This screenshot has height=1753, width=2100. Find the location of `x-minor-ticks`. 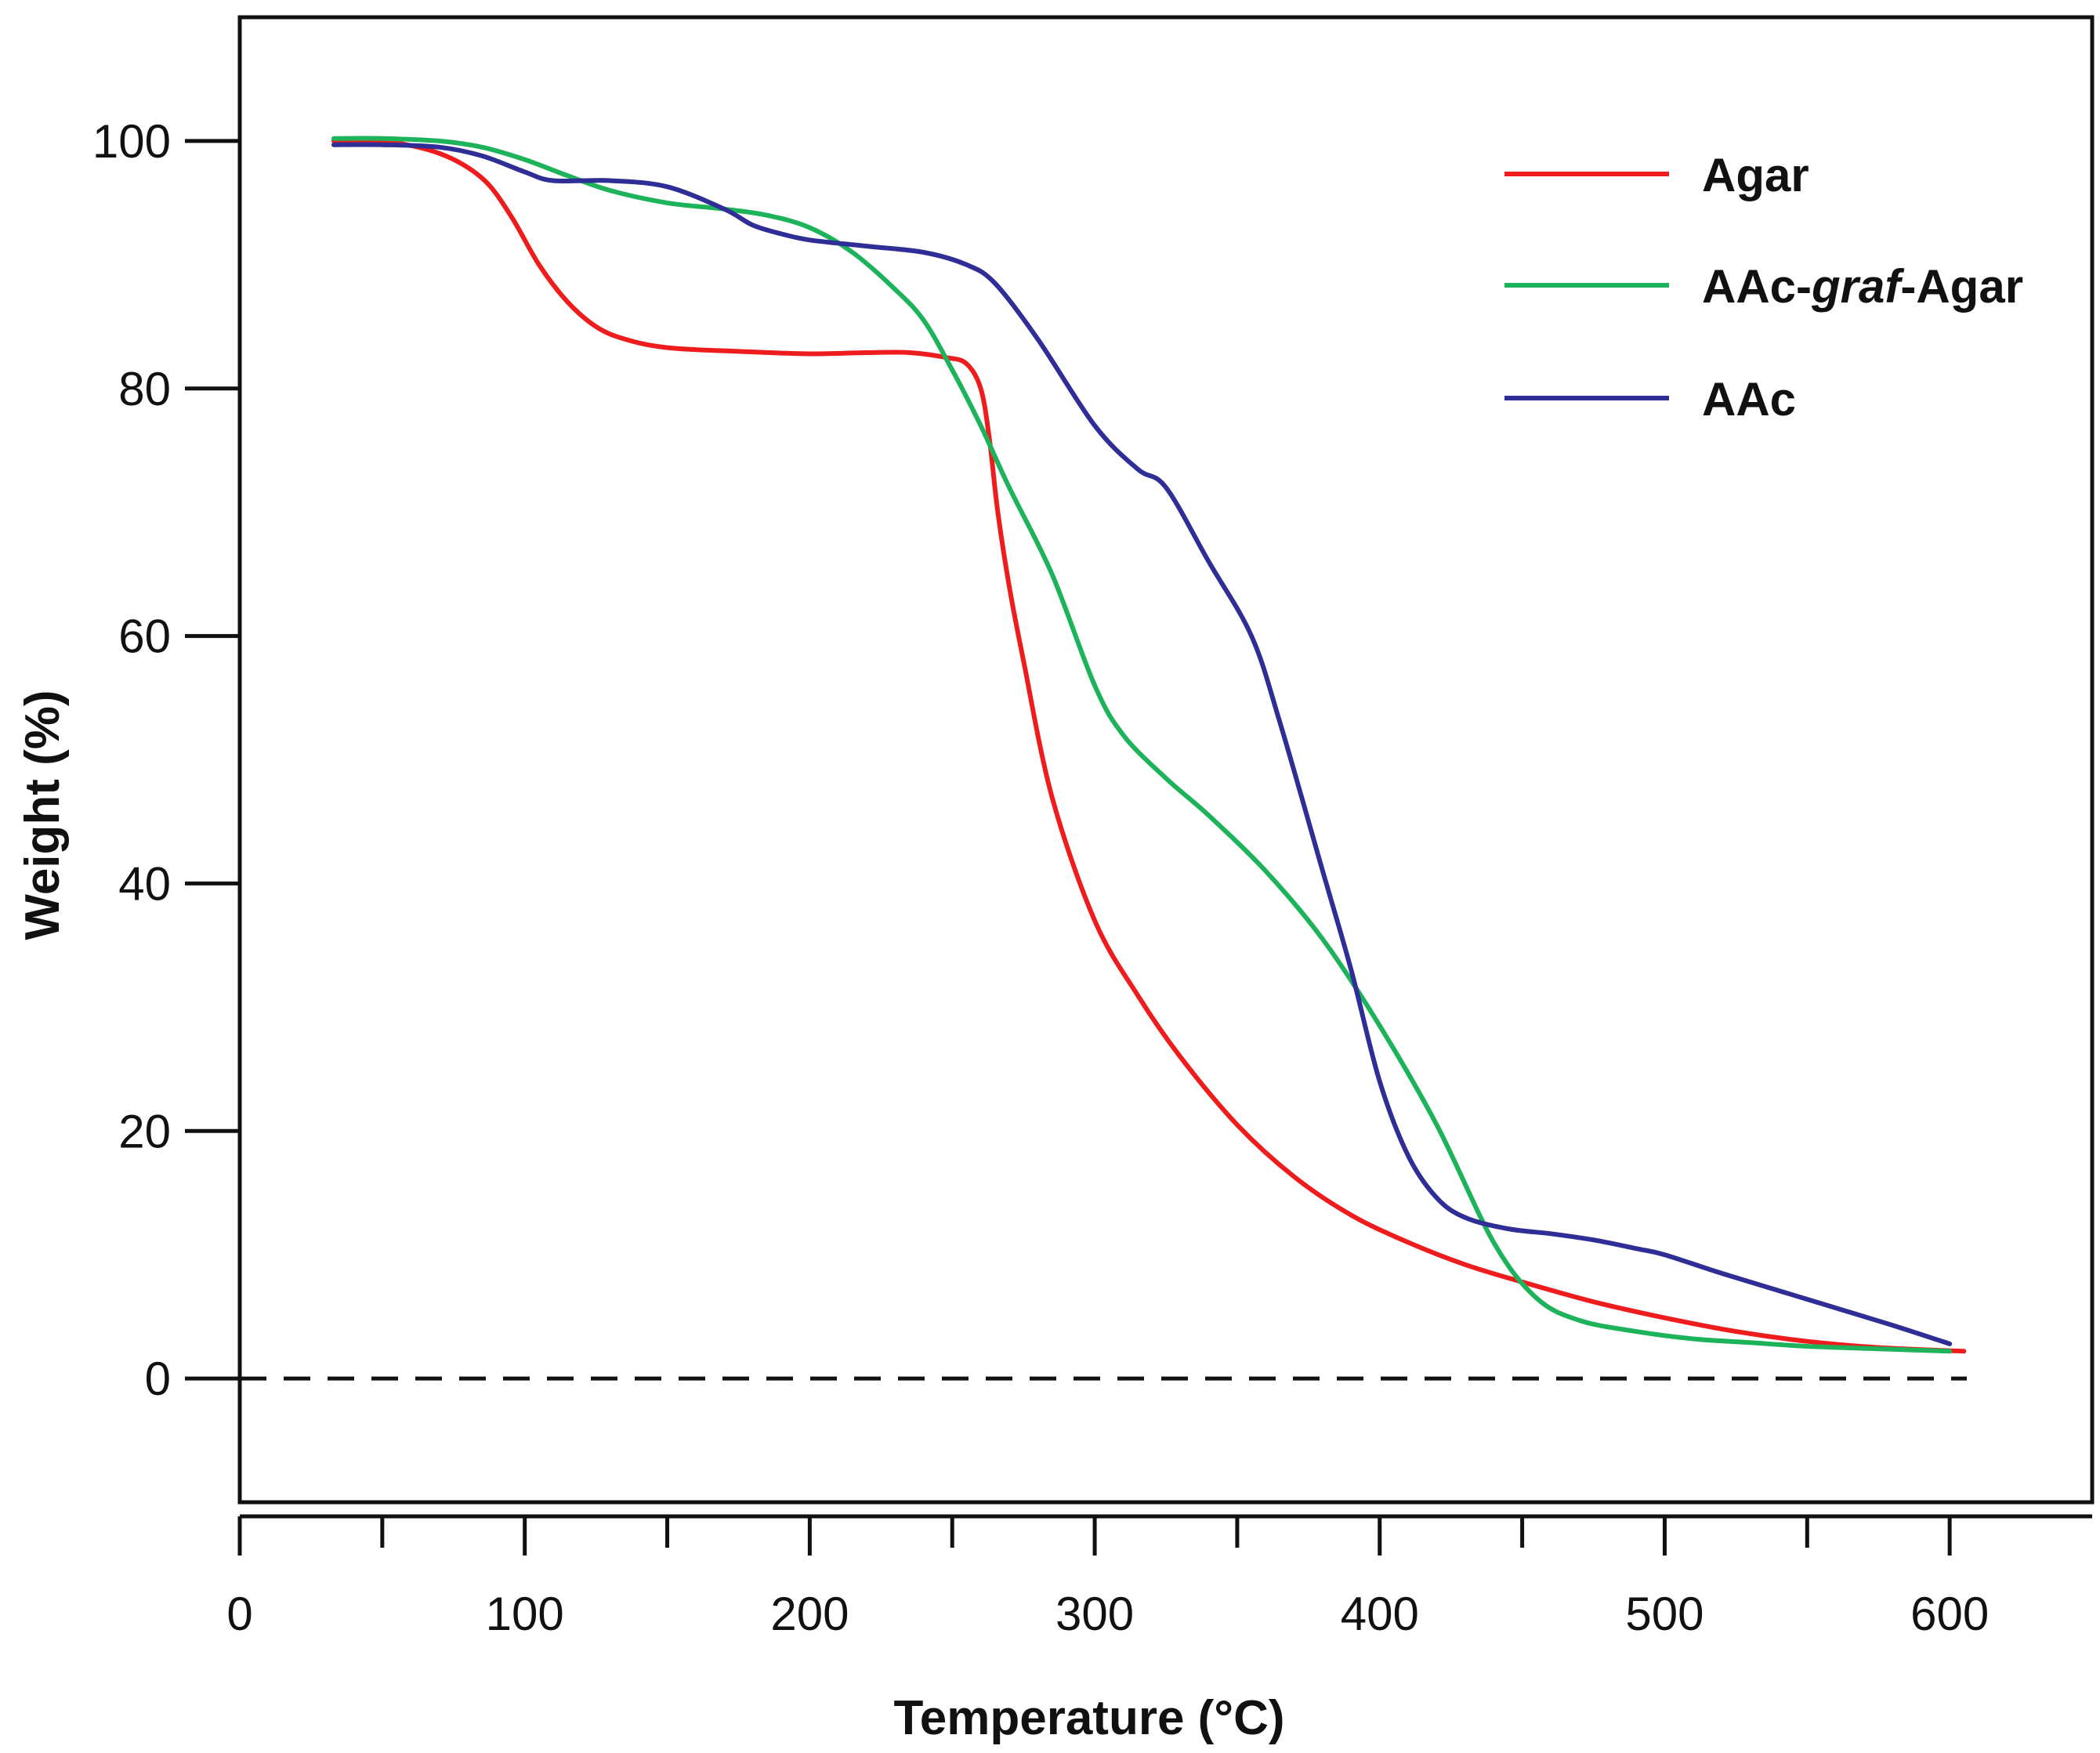

x-minor-ticks is located at coordinates (1094, 1532).